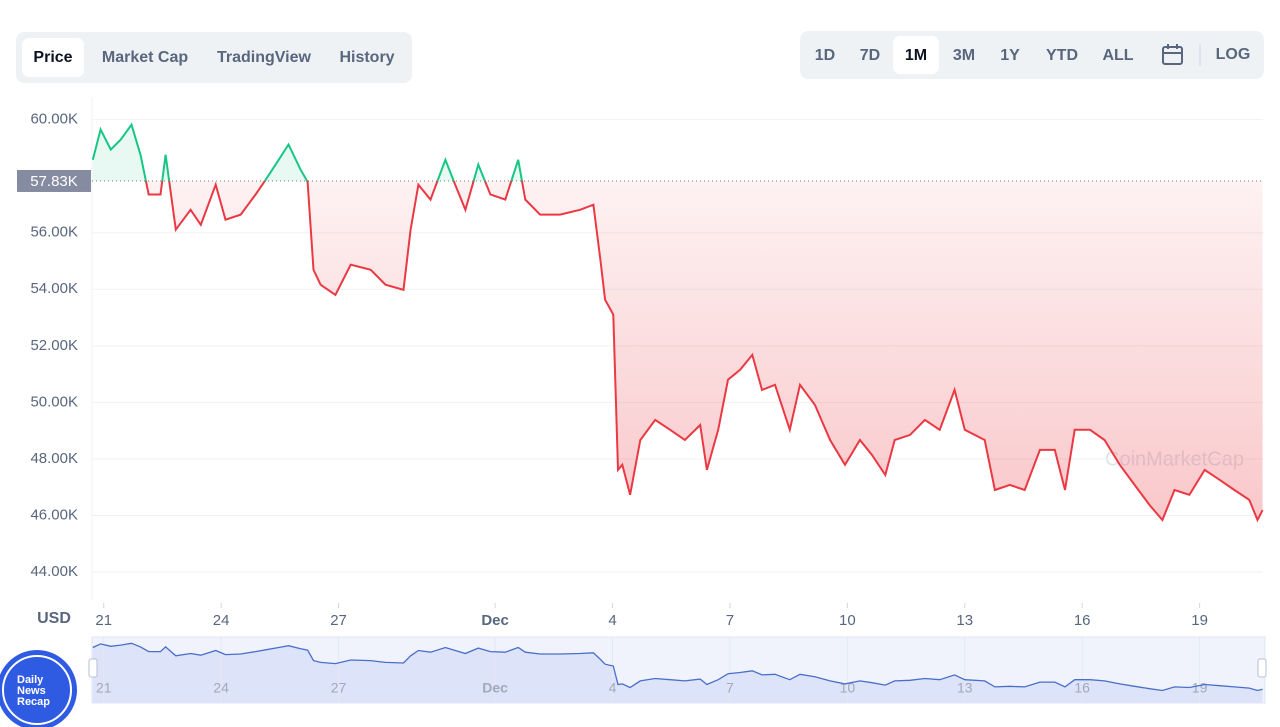  What do you see at coordinates (54, 288) in the screenshot?
I see `y-tick-label: 54.00K` at bounding box center [54, 288].